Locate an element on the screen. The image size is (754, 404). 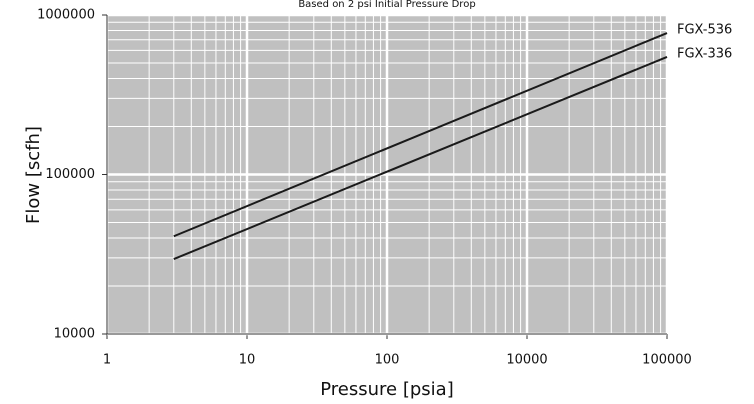
y-tick-label: 1000000 is located at coordinates (66, 15).